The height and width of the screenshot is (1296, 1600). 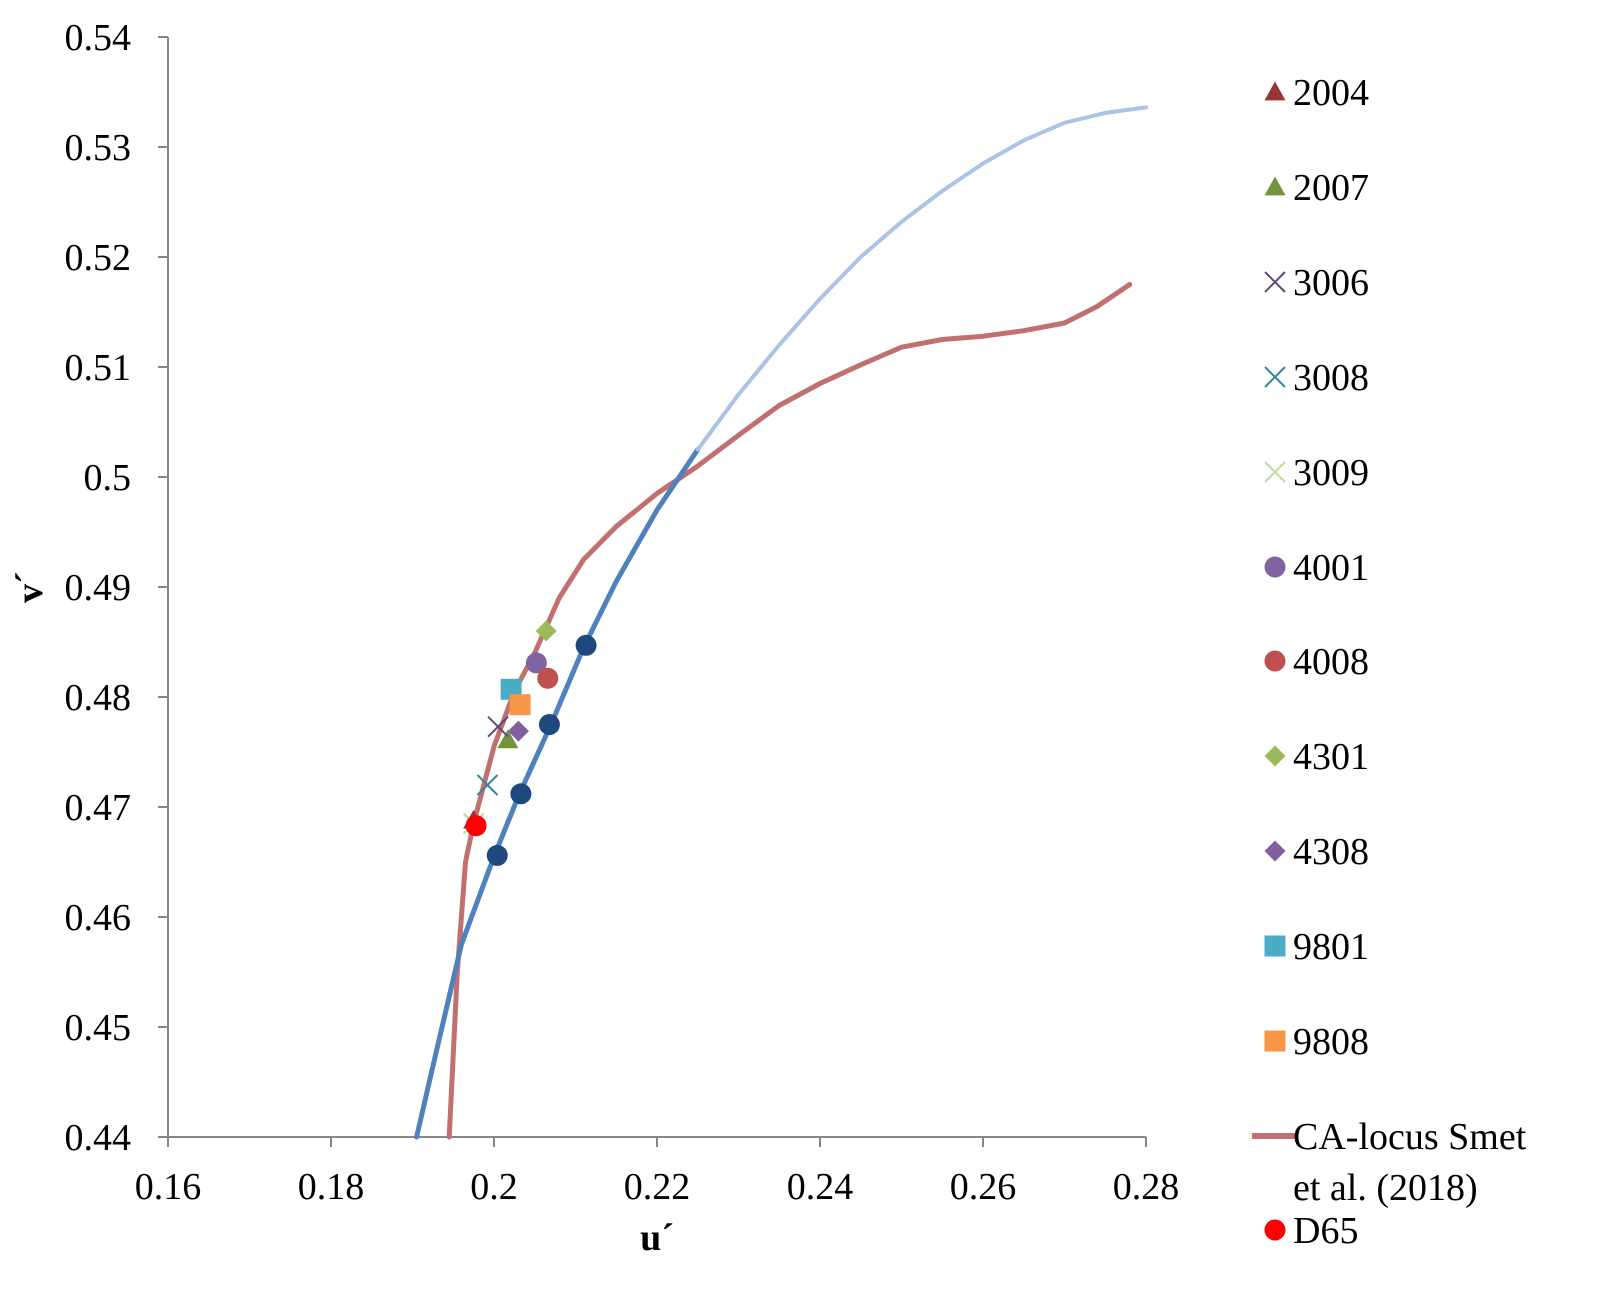 What do you see at coordinates (1325, 1231) in the screenshot?
I see `legend-label: D65` at bounding box center [1325, 1231].